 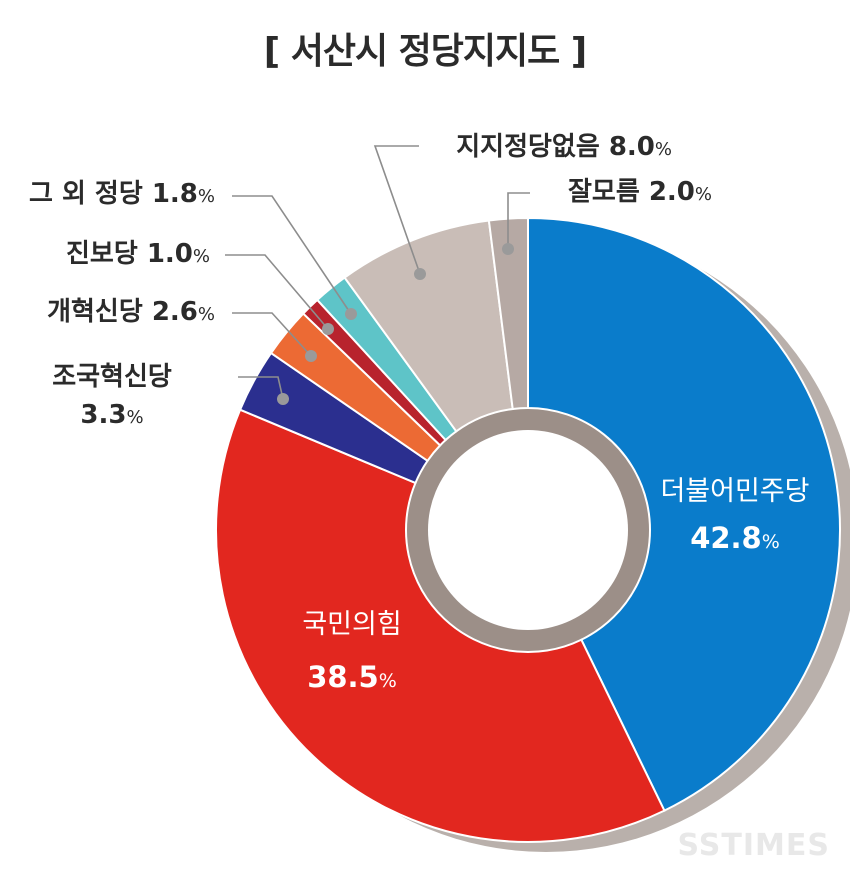 What do you see at coordinates (111, 415) in the screenshot?
I see `callout-value-2: 3.3%` at bounding box center [111, 415].